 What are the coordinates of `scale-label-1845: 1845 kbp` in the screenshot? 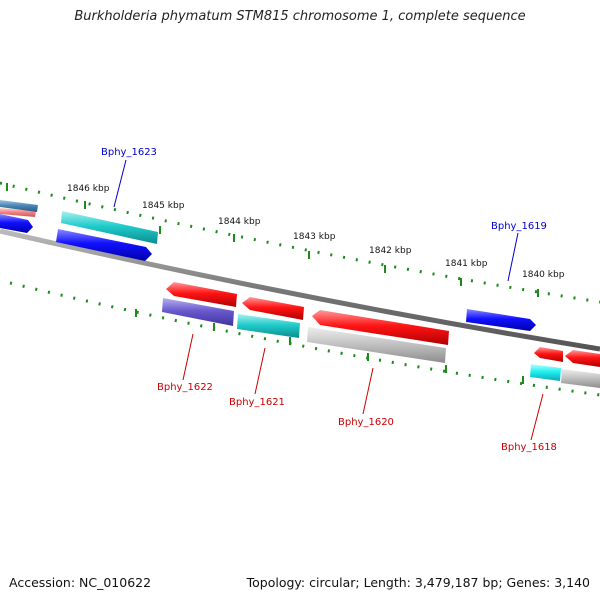 It's located at (163, 206).